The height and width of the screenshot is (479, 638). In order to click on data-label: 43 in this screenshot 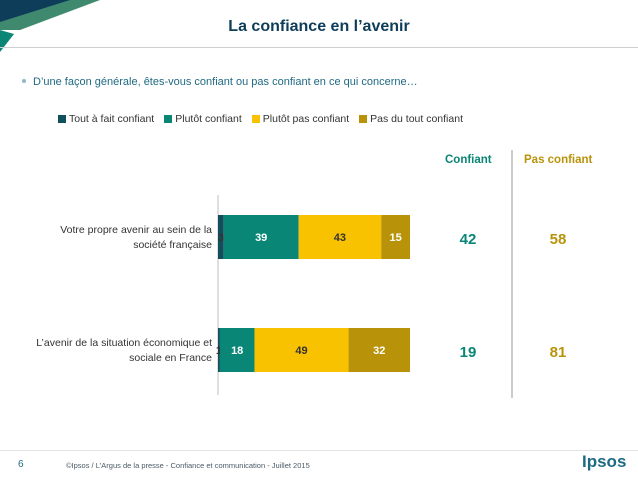, I will do `click(340, 238)`.